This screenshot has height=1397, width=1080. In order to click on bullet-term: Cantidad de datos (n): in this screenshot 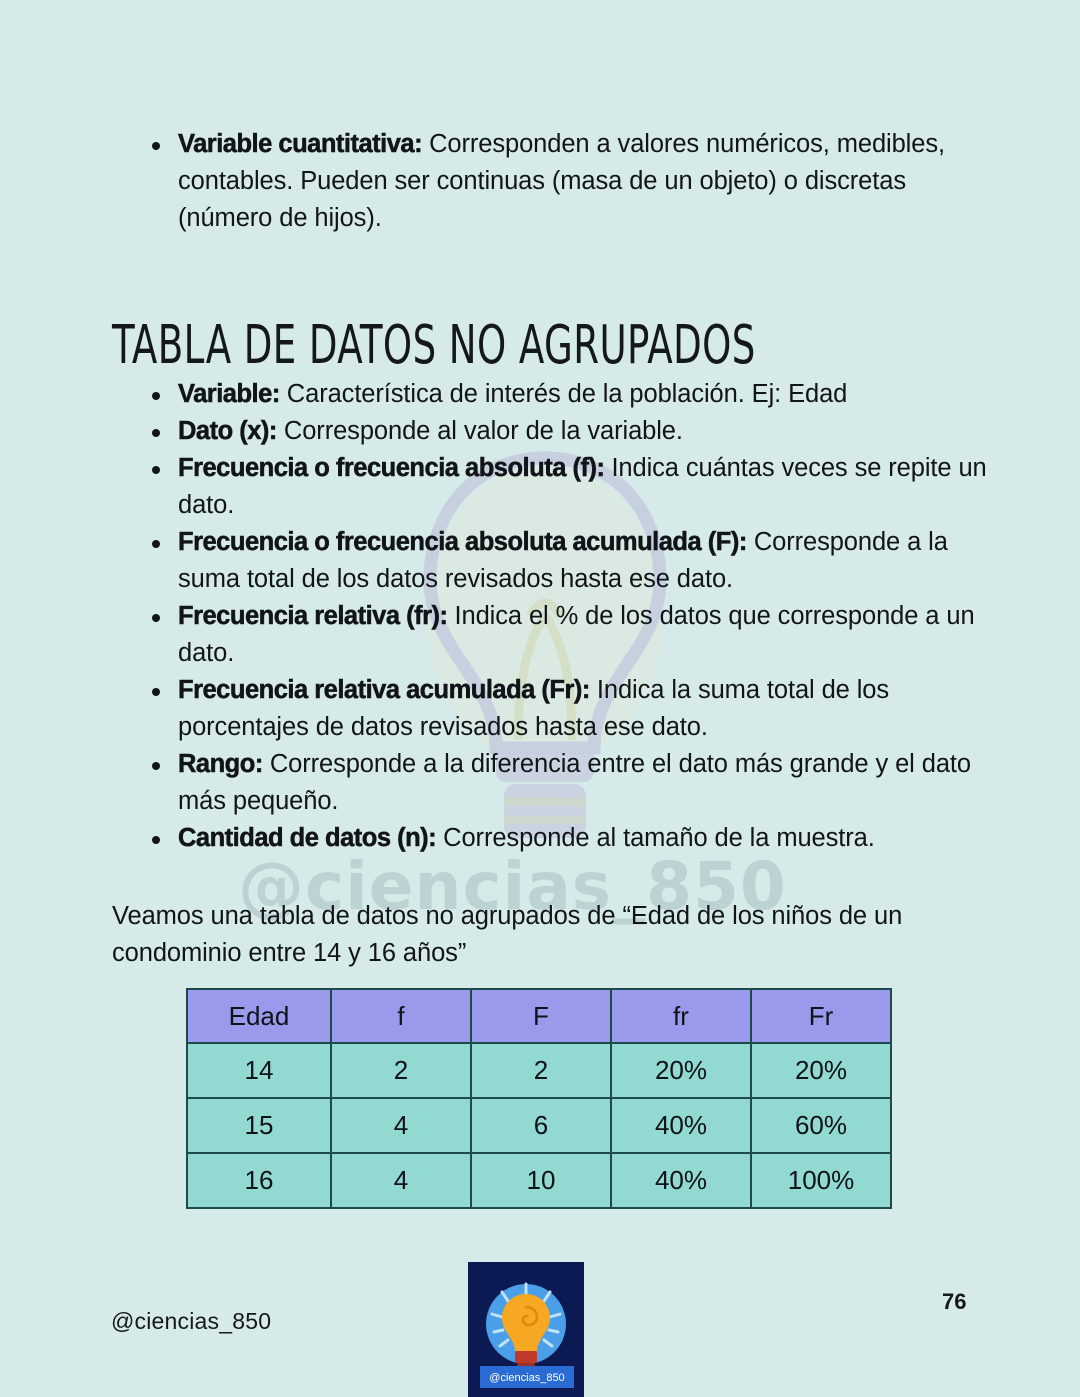, I will do `click(307, 838)`.